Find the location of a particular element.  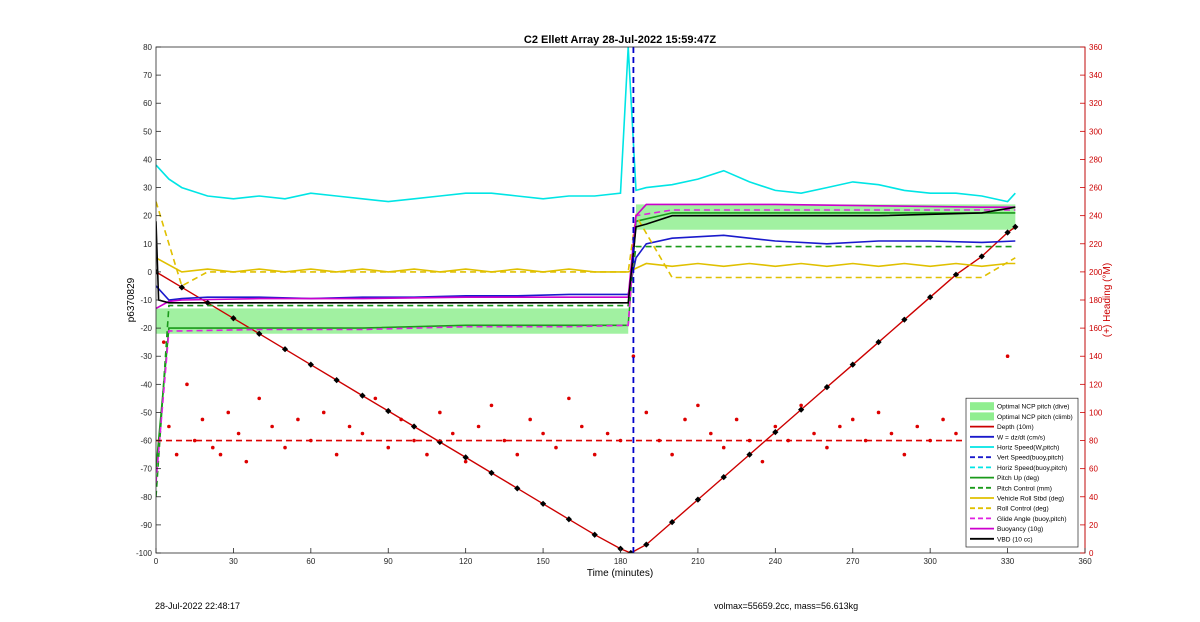

y-tick-label: -30 is located at coordinates (146, 356).